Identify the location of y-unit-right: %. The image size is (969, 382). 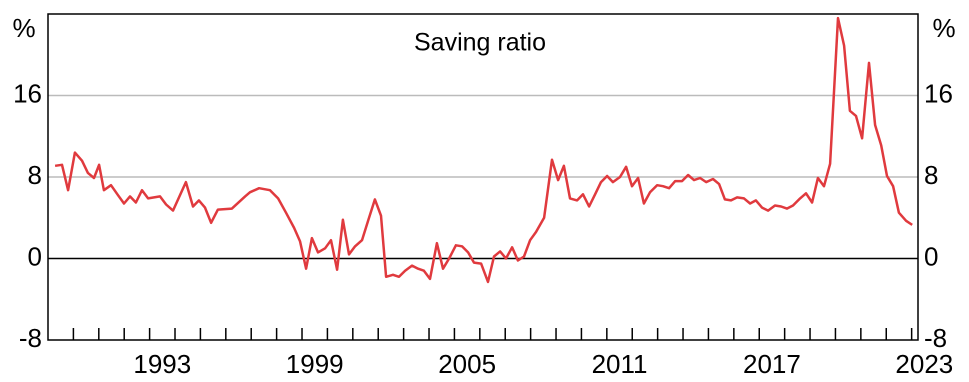
(943, 28).